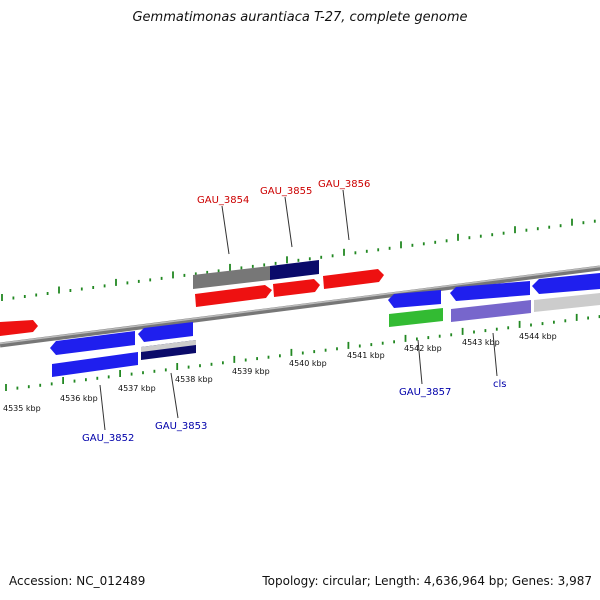  What do you see at coordinates (231, 277) in the screenshot?
I see `pseudo-gene-gray` at bounding box center [231, 277].